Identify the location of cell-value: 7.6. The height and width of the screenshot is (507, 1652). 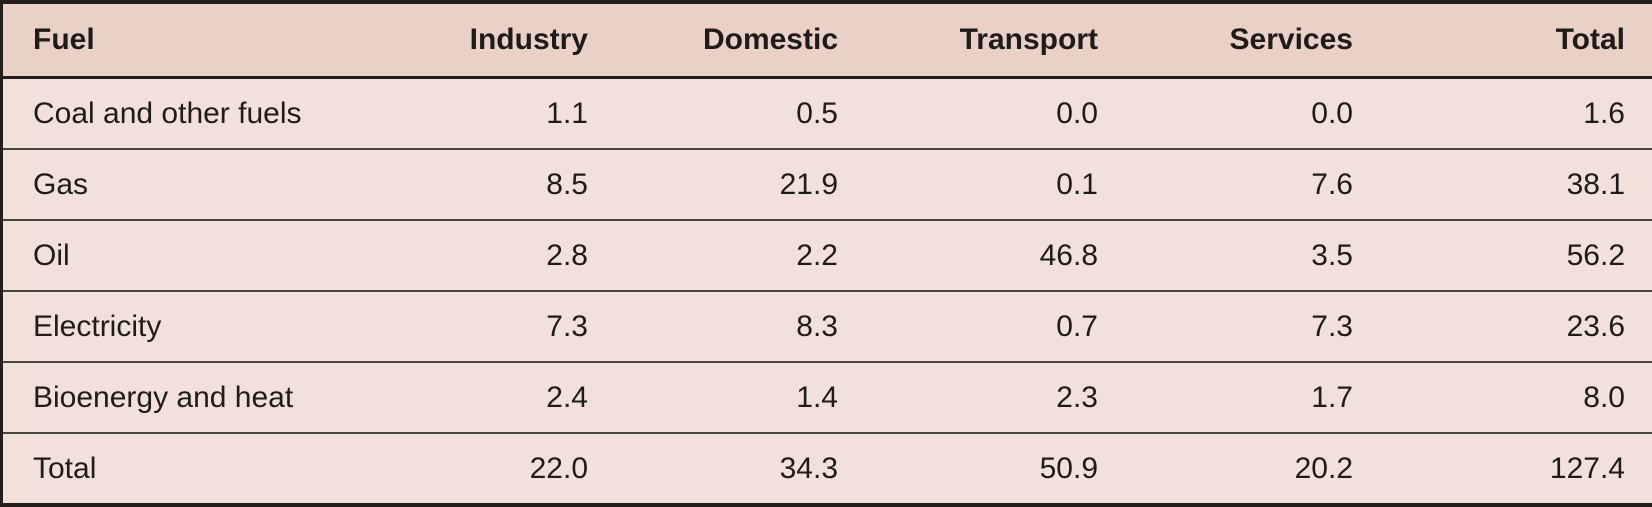
(1255, 185).